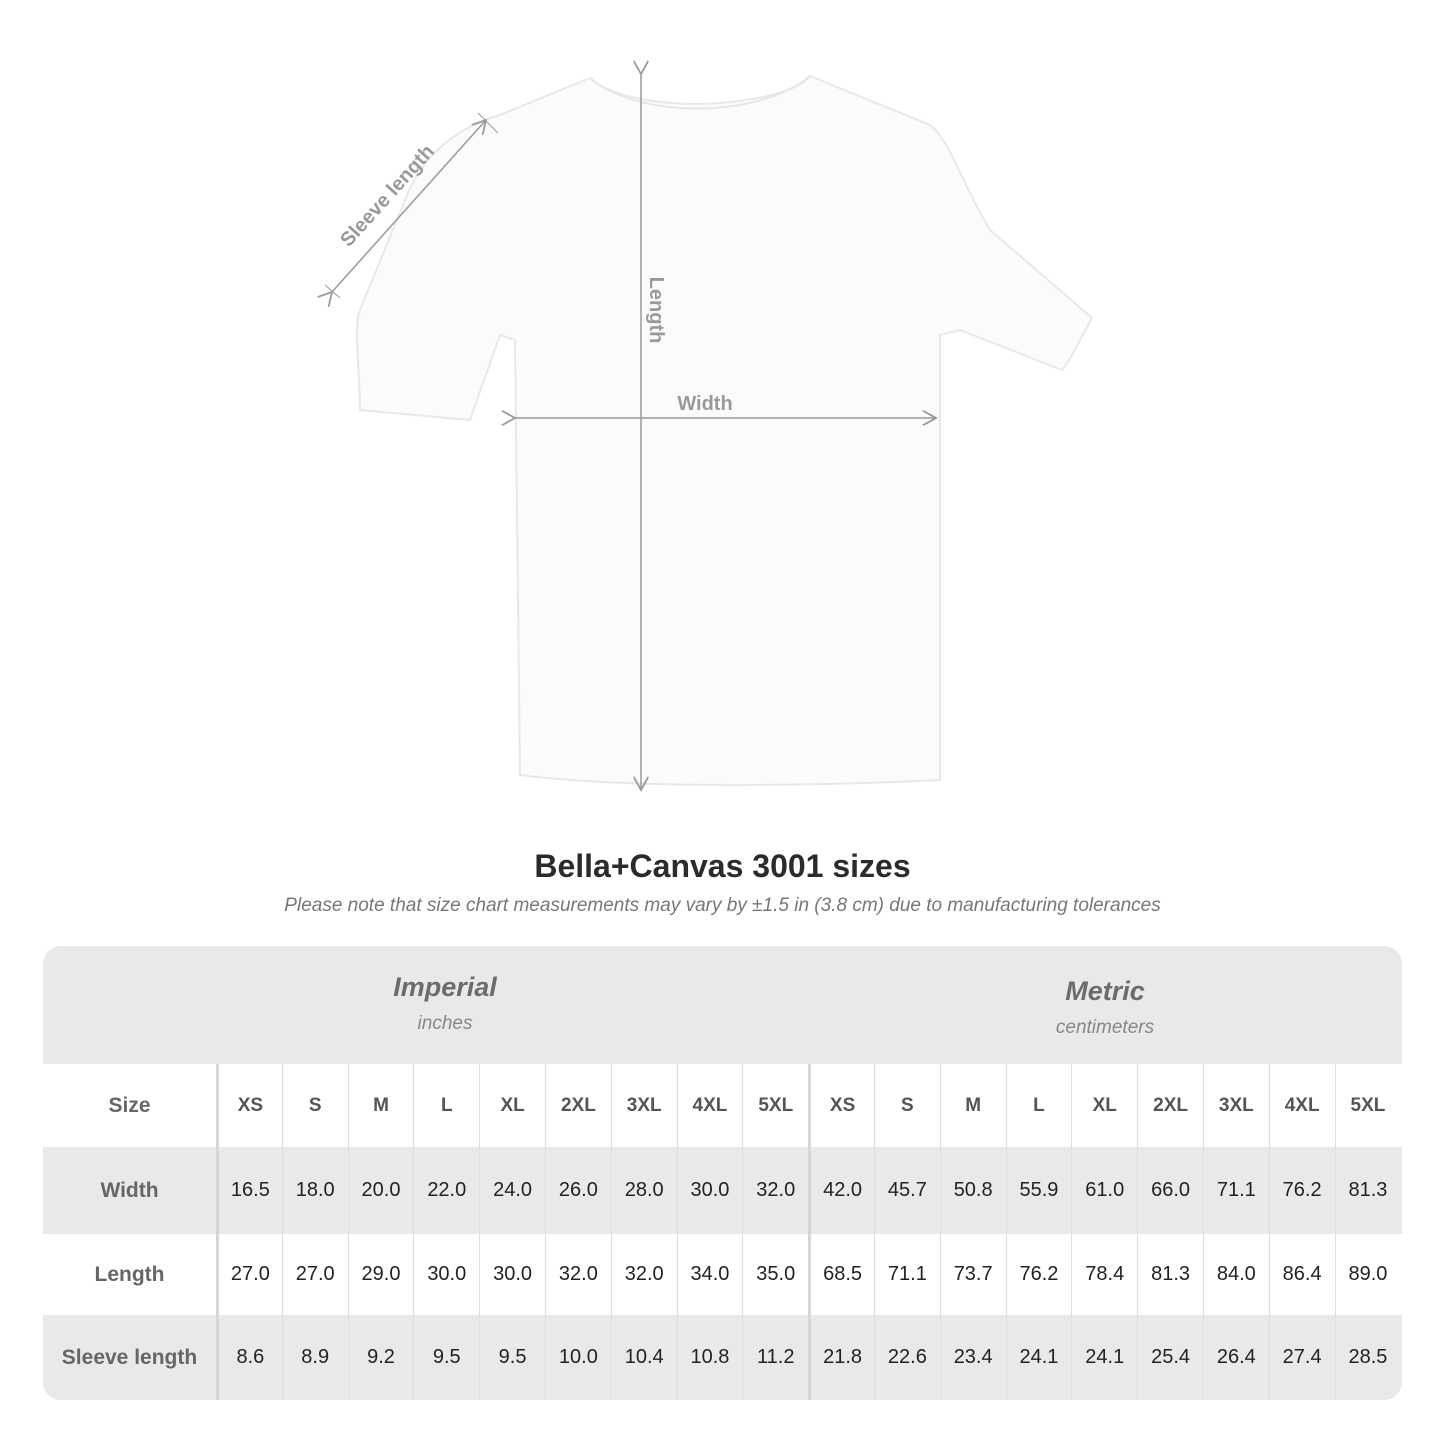 This screenshot has width=1445, height=1445. What do you see at coordinates (1105, 991) in the screenshot?
I see `metric-title: Metric` at bounding box center [1105, 991].